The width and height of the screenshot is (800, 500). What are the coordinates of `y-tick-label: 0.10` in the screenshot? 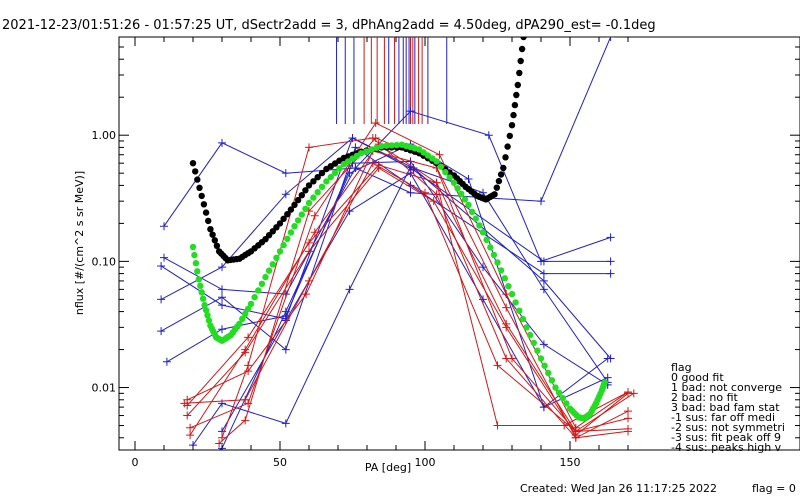 It's located at (104, 261).